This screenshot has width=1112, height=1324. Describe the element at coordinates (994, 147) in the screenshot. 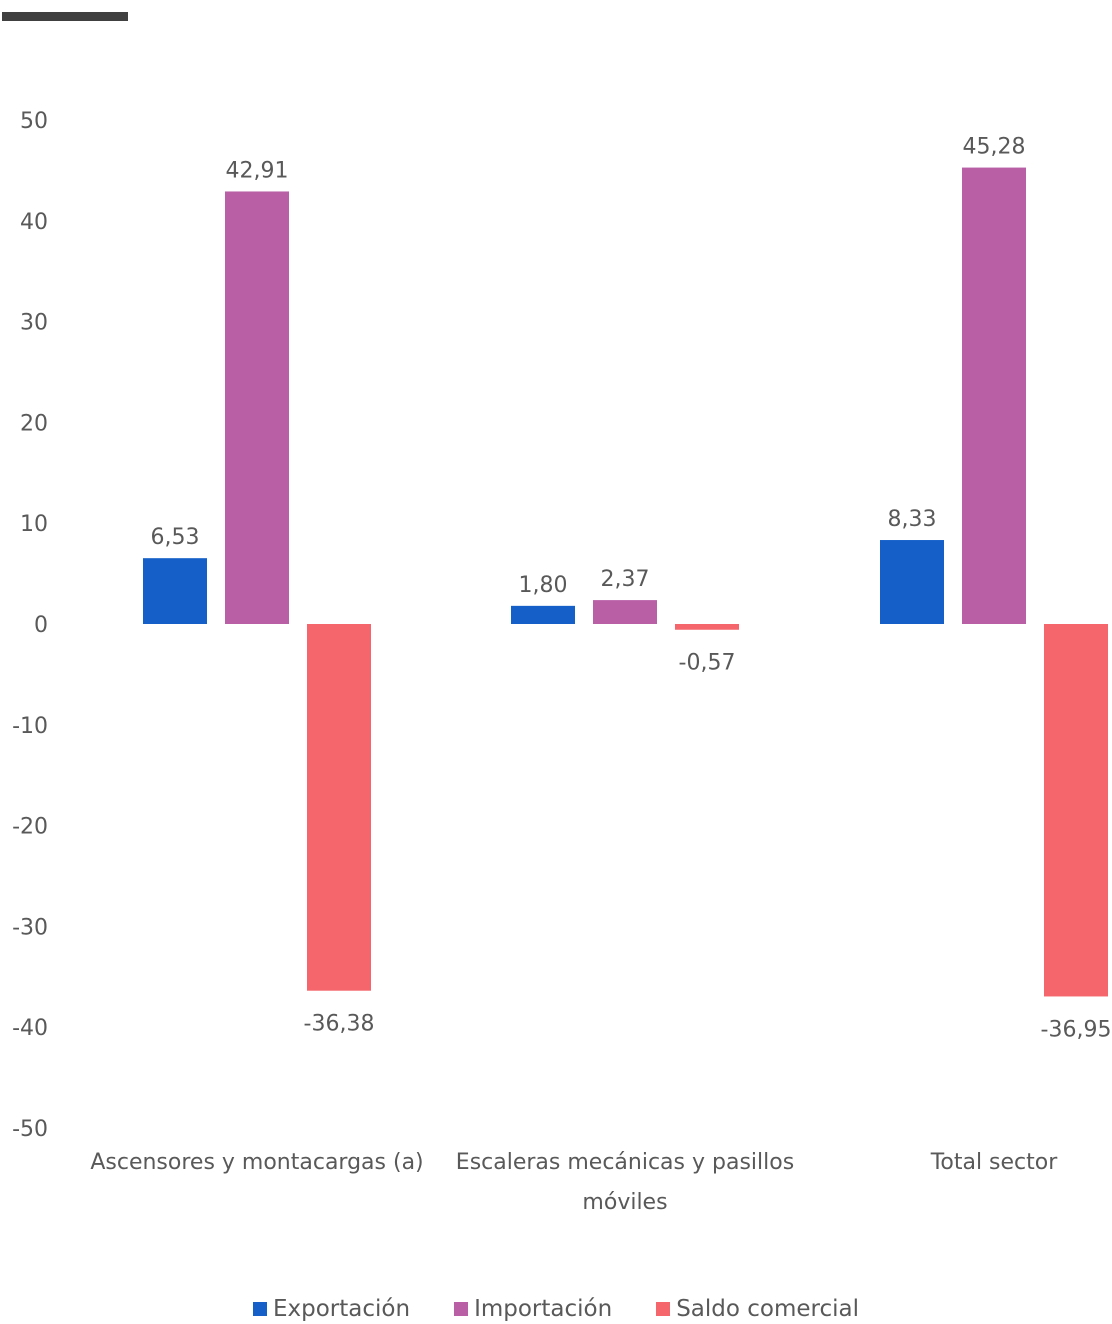

I see `data-label: 45,28` at that location.